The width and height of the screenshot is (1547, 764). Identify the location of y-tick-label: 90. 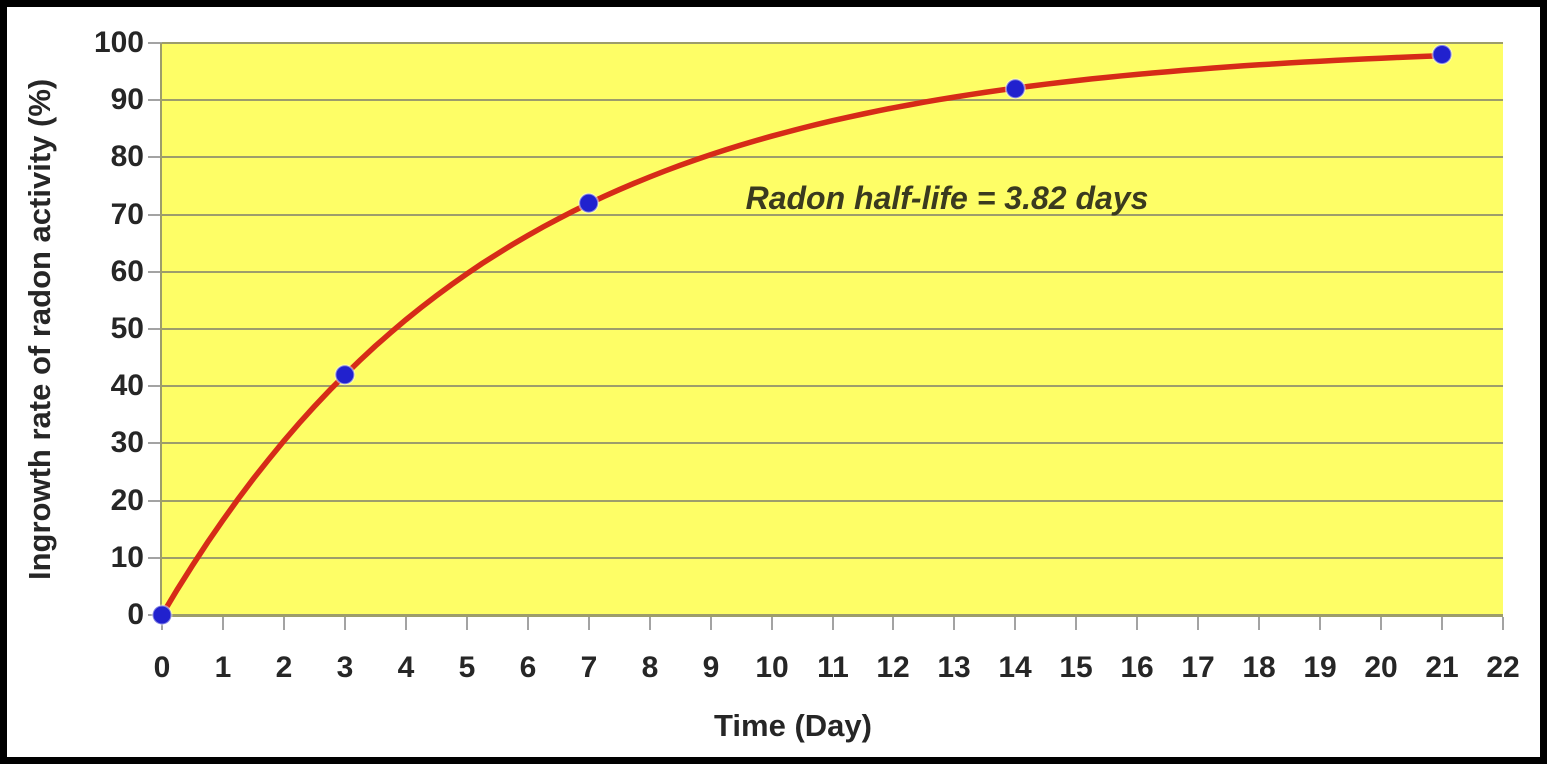
(127, 99).